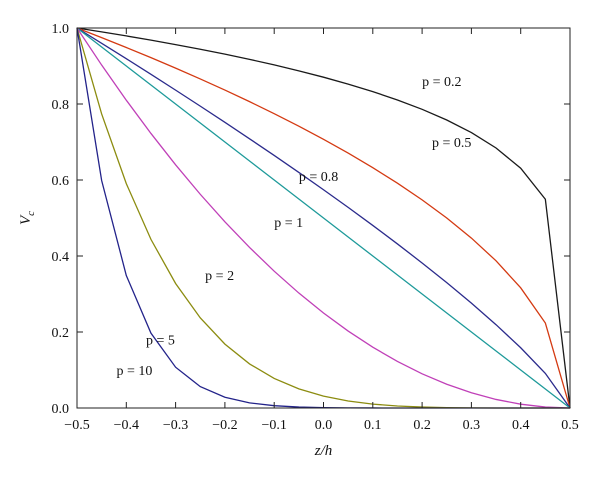  What do you see at coordinates (323, 451) in the screenshot?
I see `x-axis-label: z/h` at bounding box center [323, 451].